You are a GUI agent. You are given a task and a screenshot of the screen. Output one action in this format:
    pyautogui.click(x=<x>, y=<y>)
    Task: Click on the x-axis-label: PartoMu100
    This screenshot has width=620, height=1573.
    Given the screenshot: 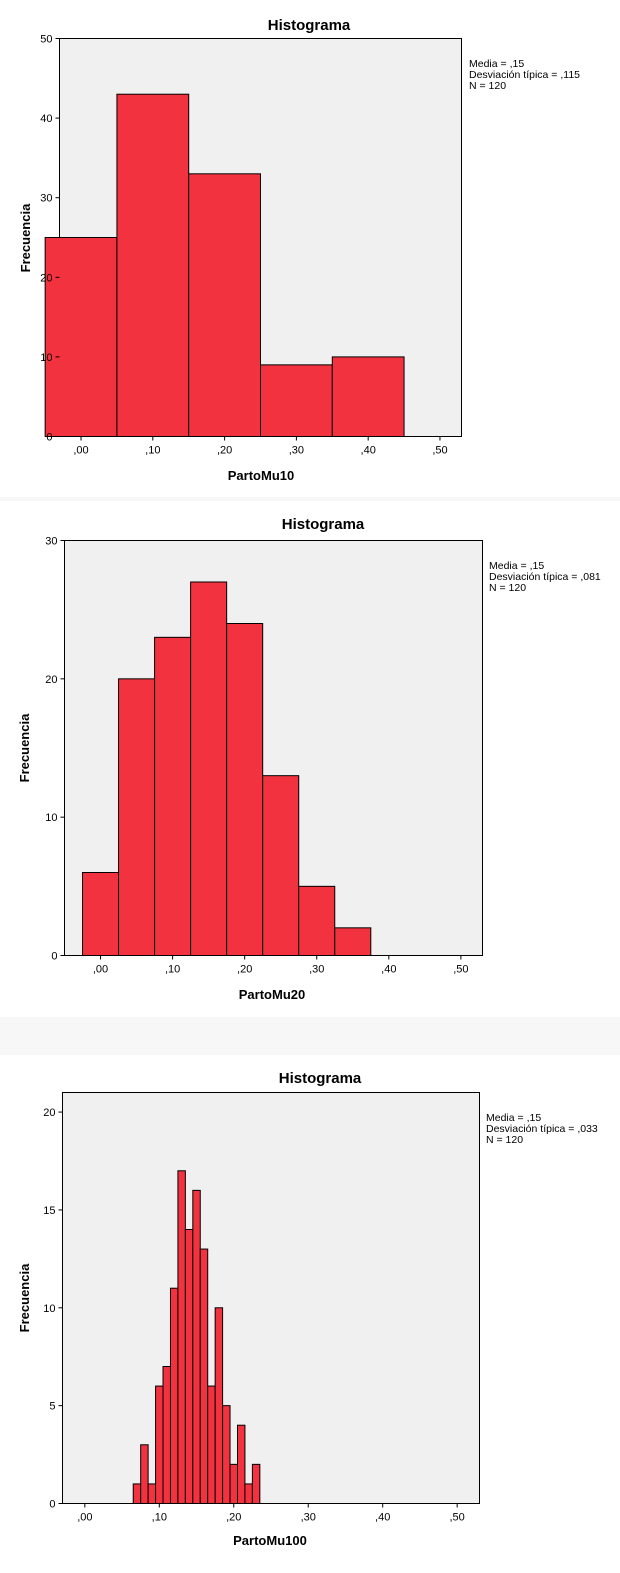 What is the action you would take?
    pyautogui.click(x=270, y=1540)
    